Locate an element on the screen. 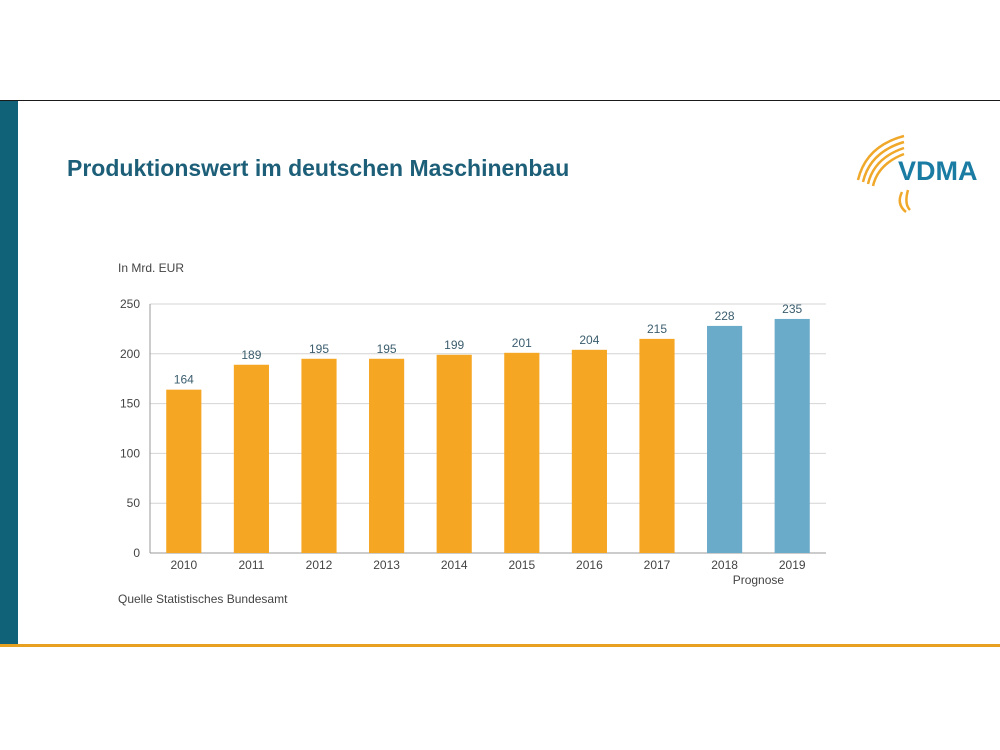  forecast-label: Prognose is located at coordinates (759, 580).